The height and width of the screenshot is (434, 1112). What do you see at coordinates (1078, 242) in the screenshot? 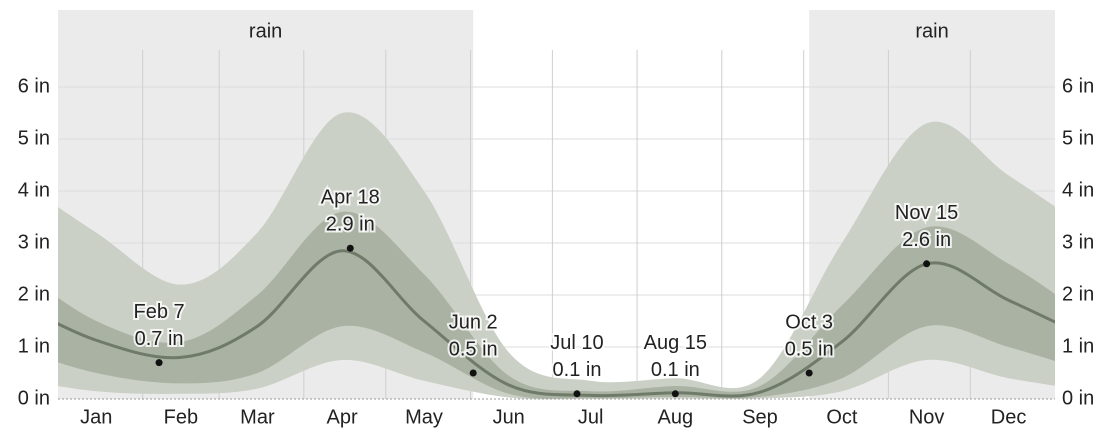
I see `y2-tick-label: 3 in` at bounding box center [1078, 242].